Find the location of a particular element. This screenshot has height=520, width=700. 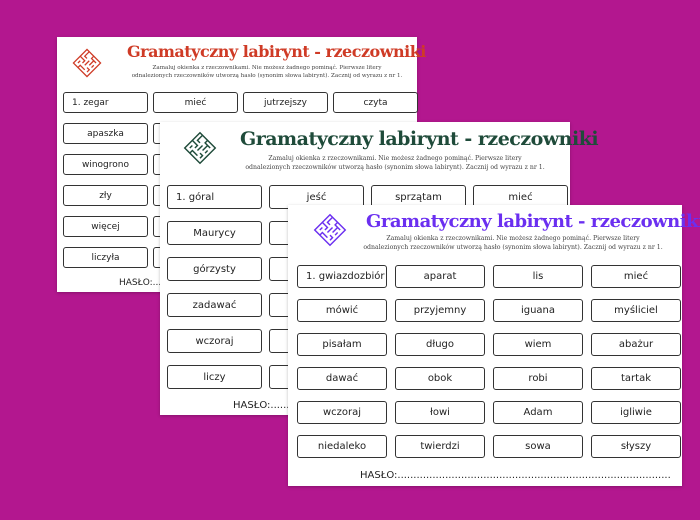

word-box: 1. gwiazdozbiór is located at coordinates (342, 276).